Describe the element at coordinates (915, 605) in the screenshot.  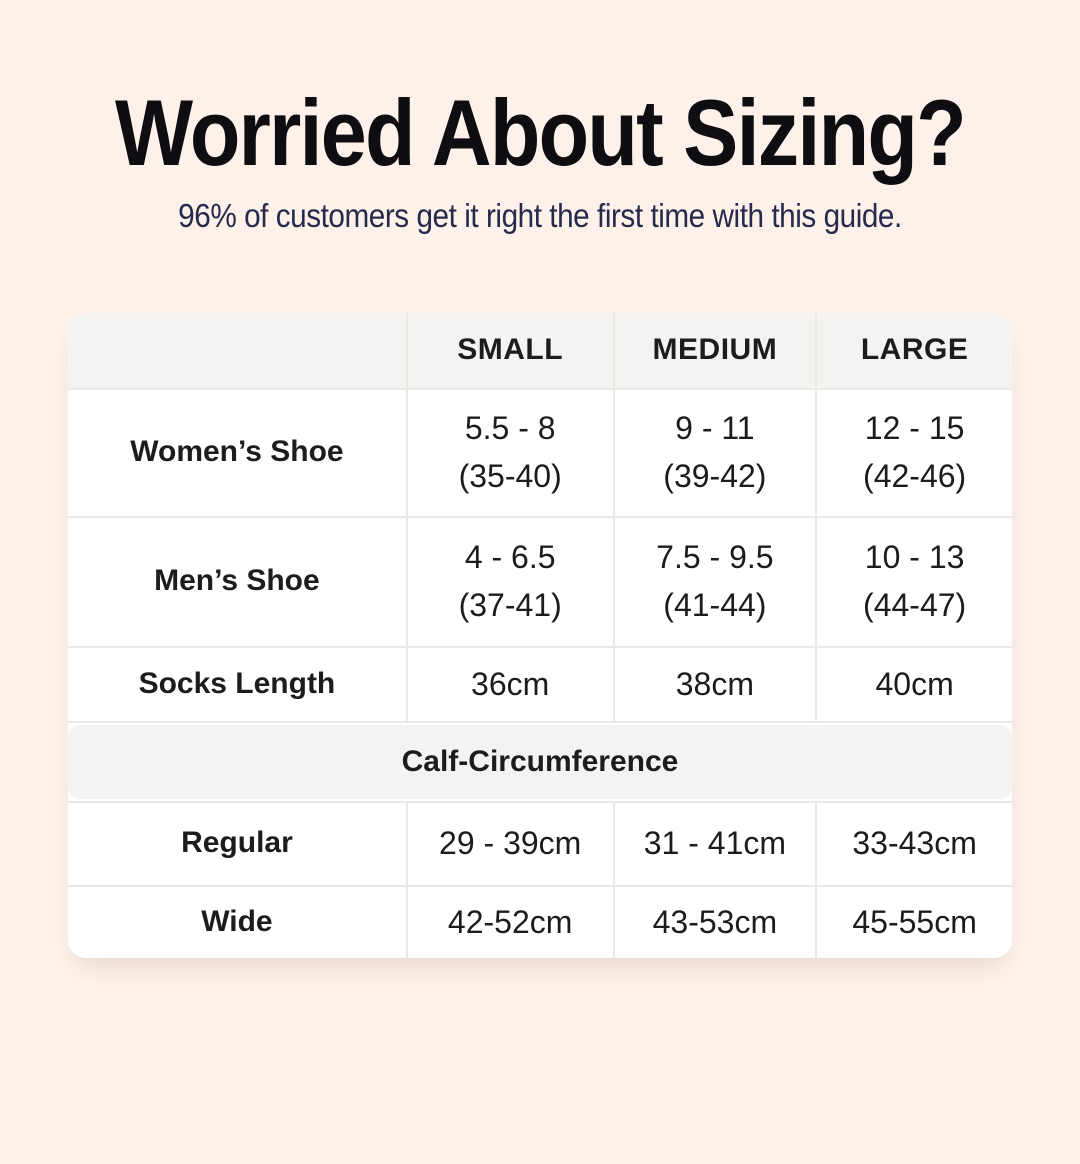
I see `cell-line: (44-47)` at that location.